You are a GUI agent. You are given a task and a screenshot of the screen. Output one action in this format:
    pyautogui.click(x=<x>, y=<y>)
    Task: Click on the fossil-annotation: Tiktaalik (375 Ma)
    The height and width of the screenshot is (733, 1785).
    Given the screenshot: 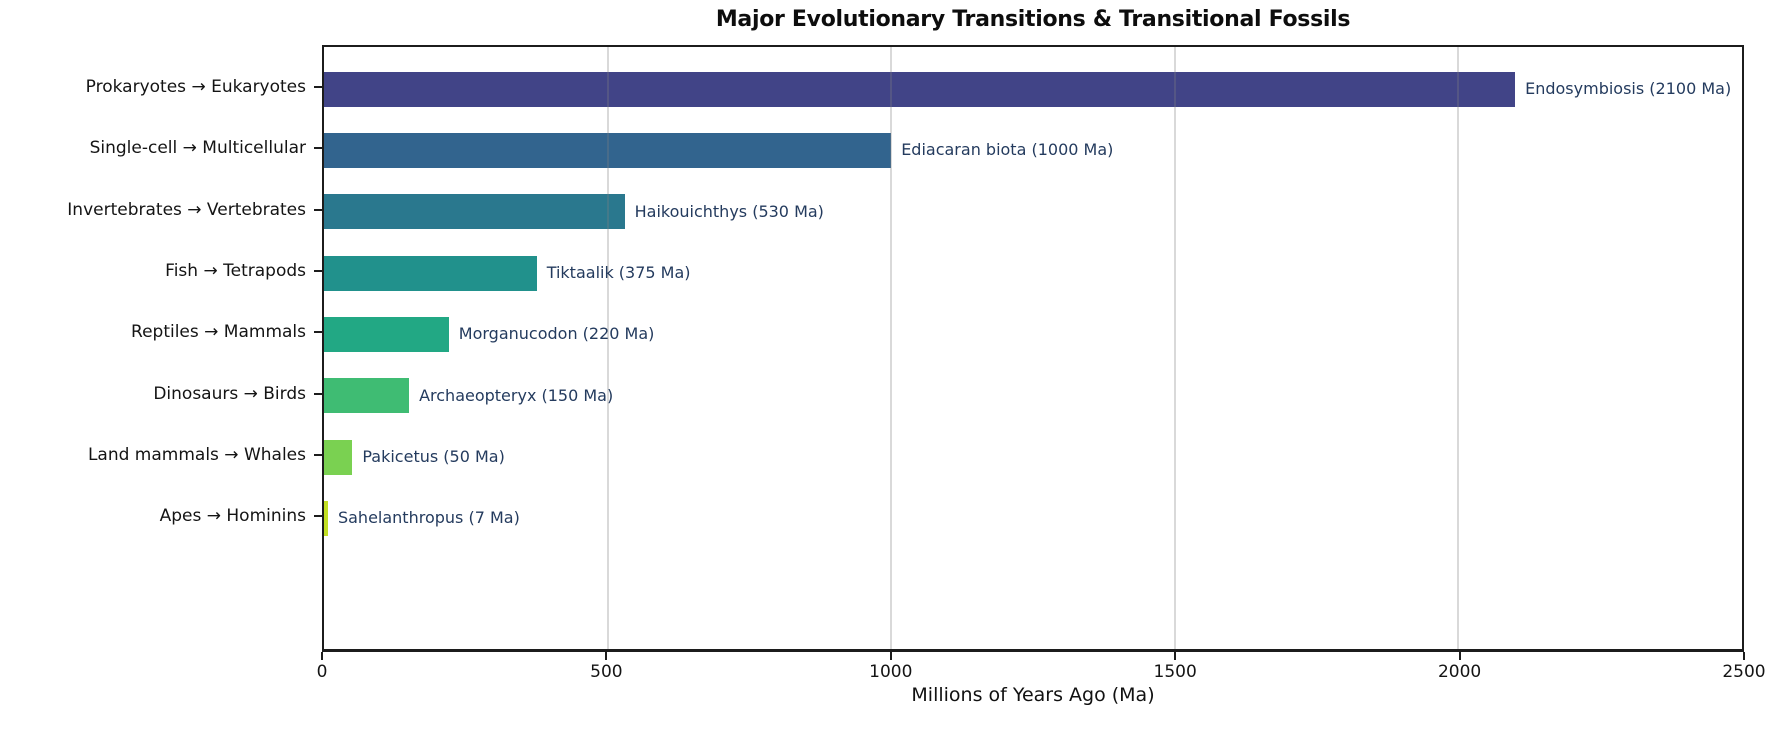 What is the action you would take?
    pyautogui.click(x=618, y=273)
    